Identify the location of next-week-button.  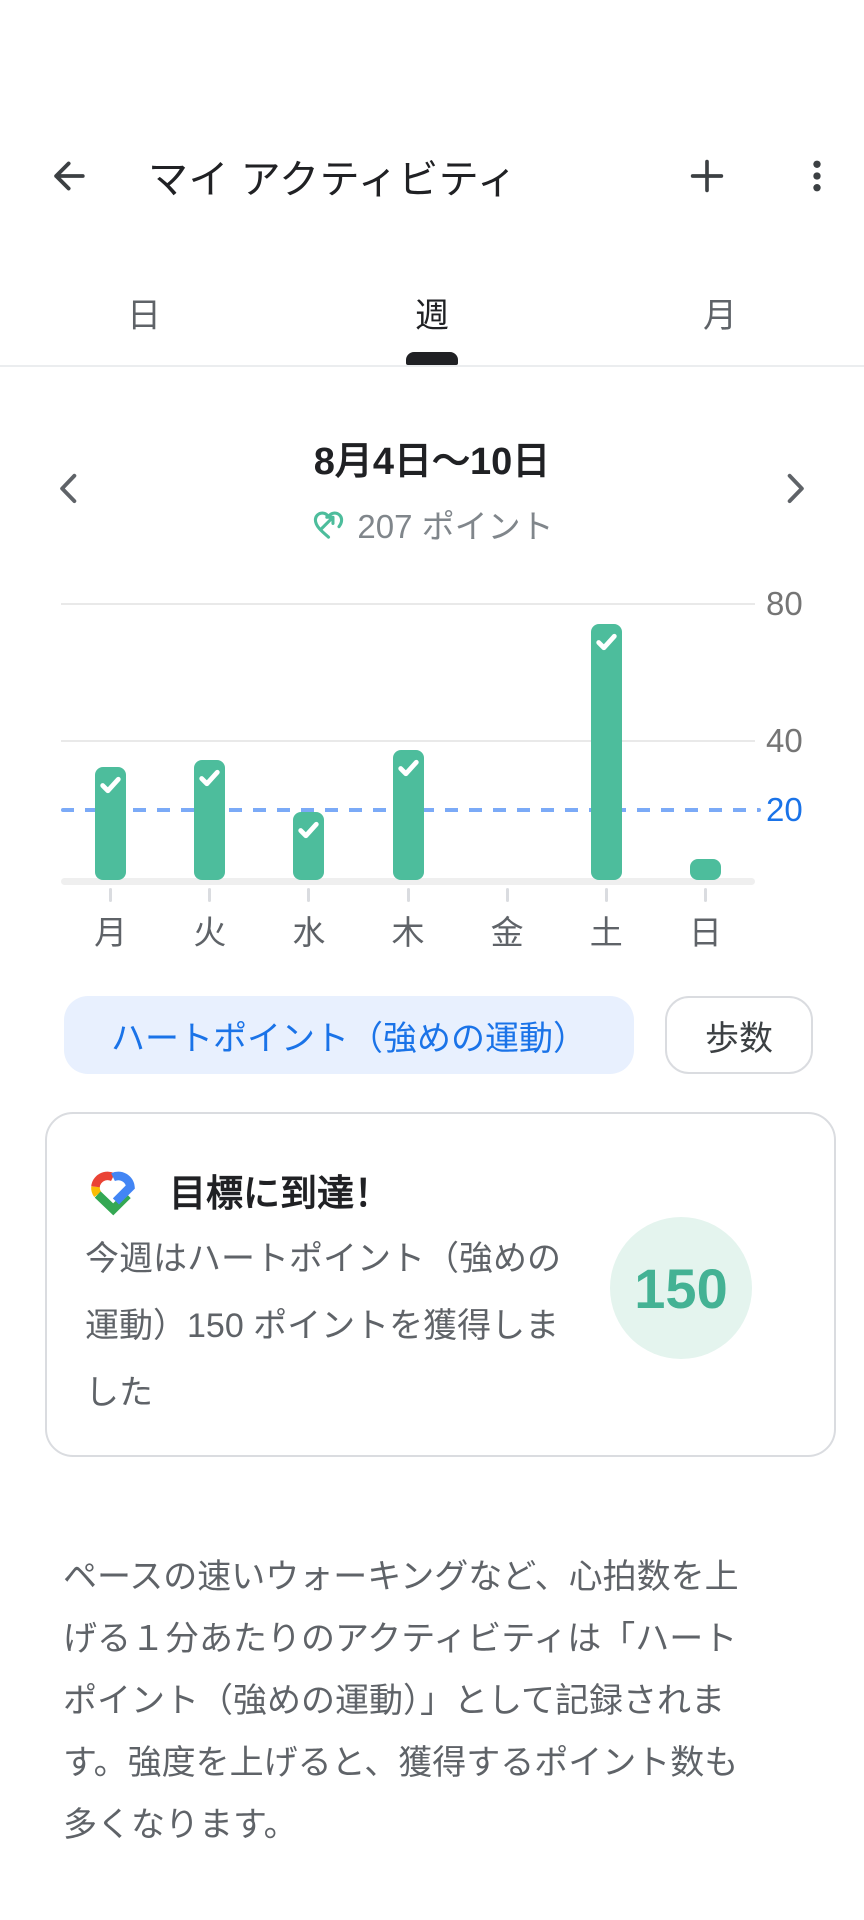
(794, 488).